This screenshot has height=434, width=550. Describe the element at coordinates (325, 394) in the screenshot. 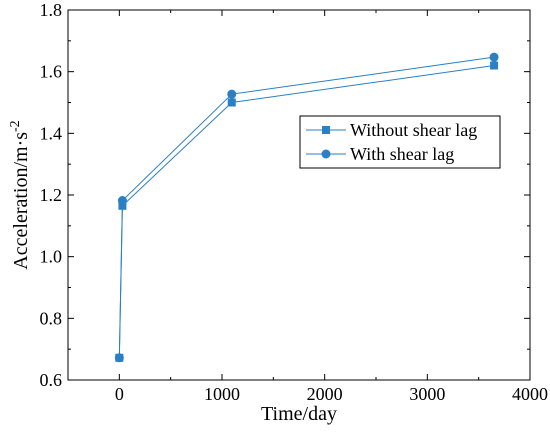

I see `x-tick-label: 2000` at that location.